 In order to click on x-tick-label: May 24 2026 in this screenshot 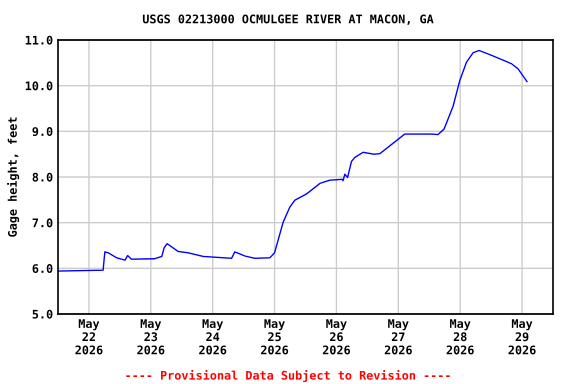, I will do `click(212, 336)`.